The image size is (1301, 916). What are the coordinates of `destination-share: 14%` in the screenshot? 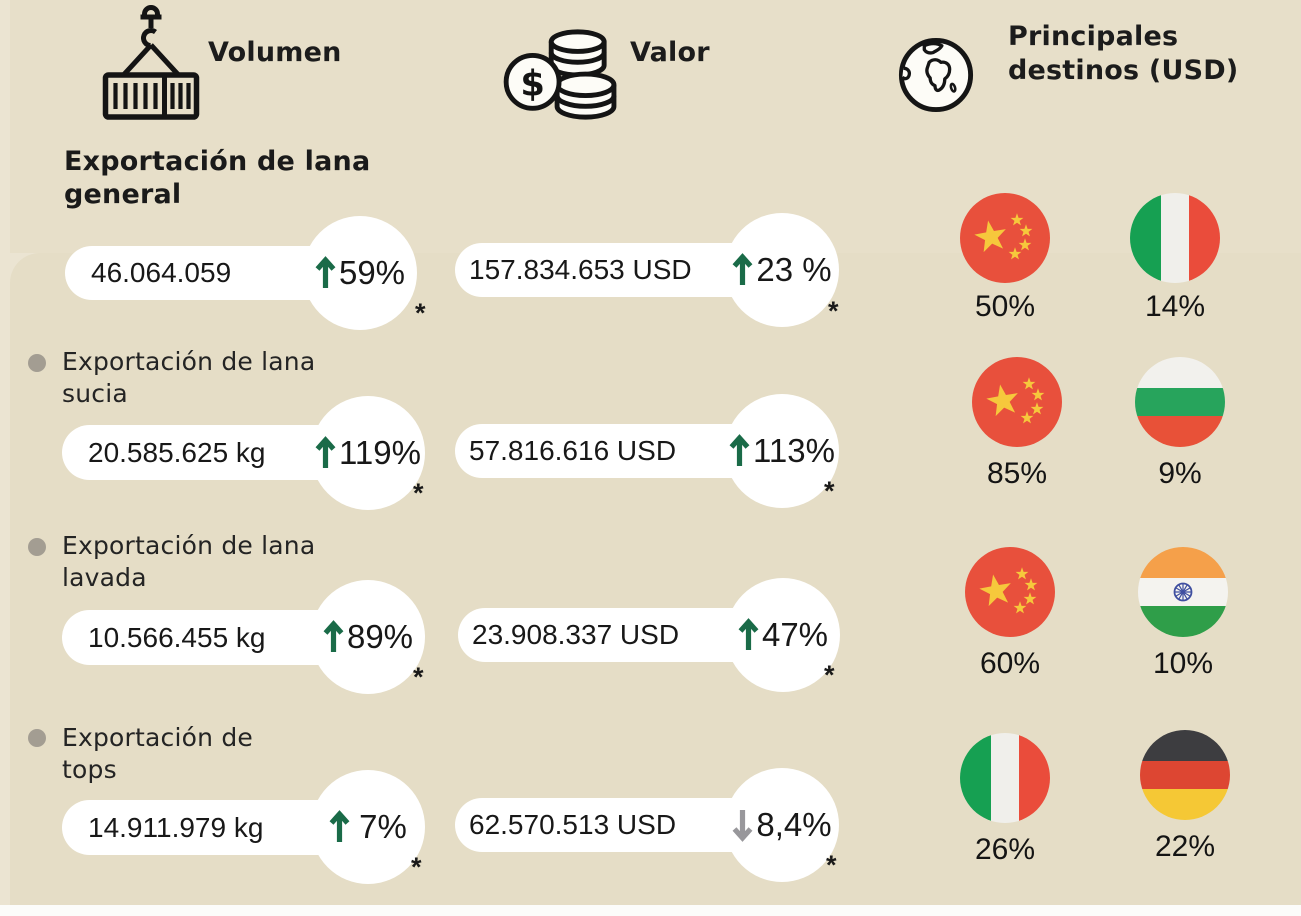 It's located at (1175, 306).